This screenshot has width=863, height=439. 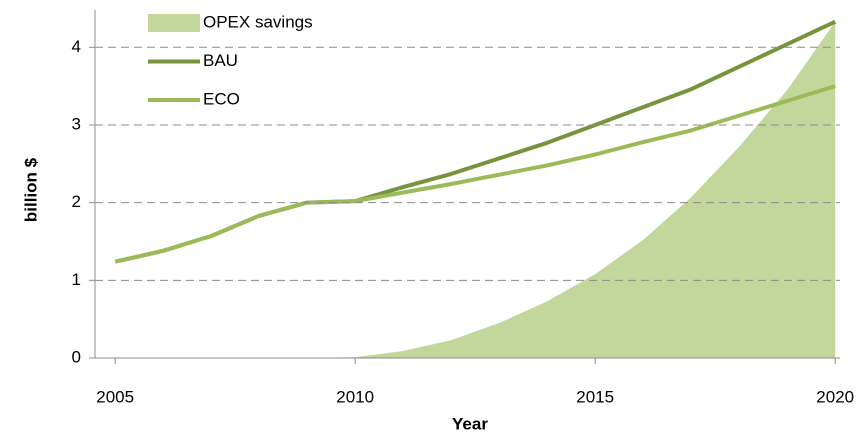 I want to click on x-axis-label: Year, so click(x=470, y=423).